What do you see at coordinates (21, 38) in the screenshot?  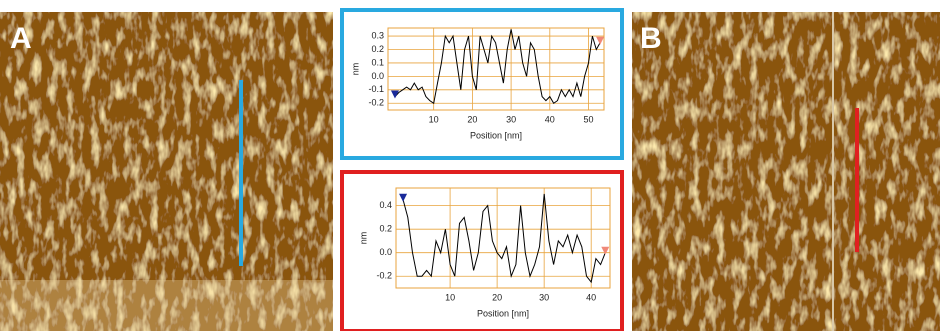 I see `panel-label: A` at bounding box center [21, 38].